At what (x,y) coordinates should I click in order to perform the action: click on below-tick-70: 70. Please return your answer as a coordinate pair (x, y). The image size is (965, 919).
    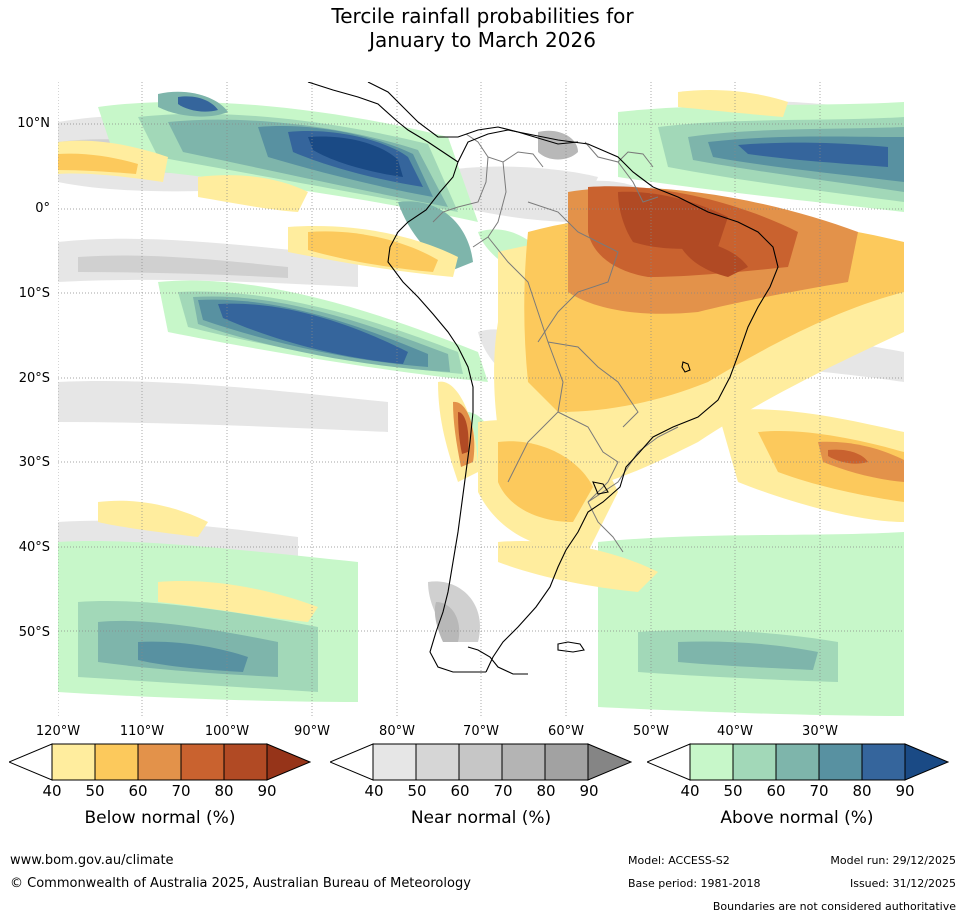
    Looking at the image, I should click on (181, 791).